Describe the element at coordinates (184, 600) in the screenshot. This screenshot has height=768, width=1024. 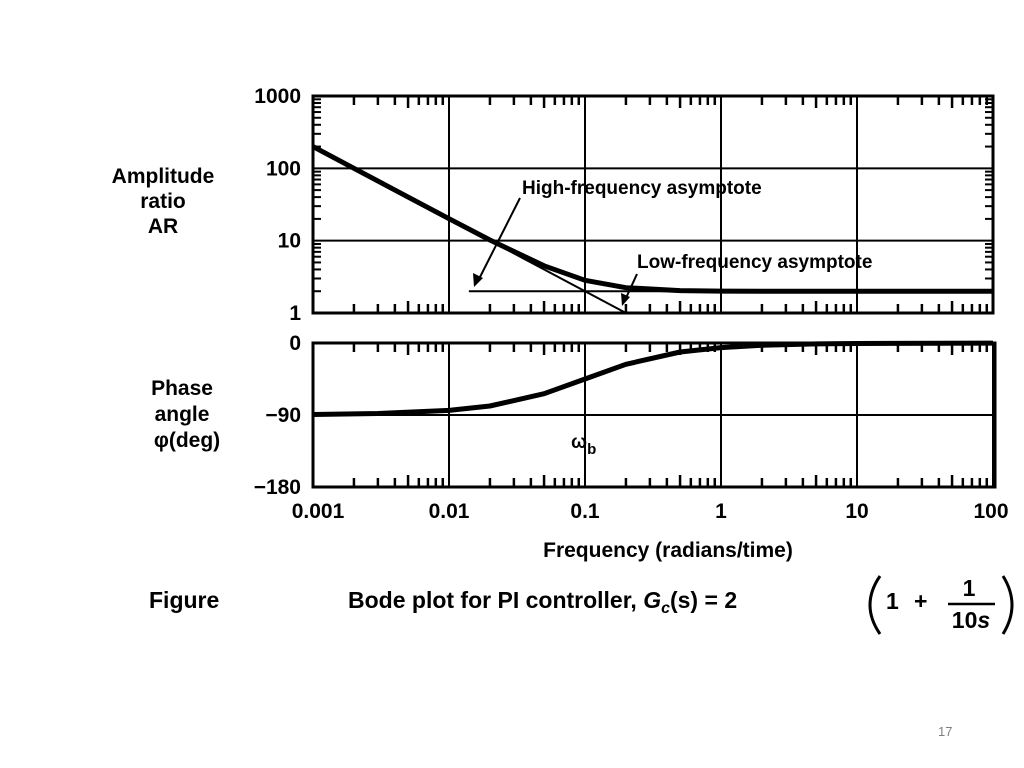
I see `caption-figure-label: Figure` at that location.